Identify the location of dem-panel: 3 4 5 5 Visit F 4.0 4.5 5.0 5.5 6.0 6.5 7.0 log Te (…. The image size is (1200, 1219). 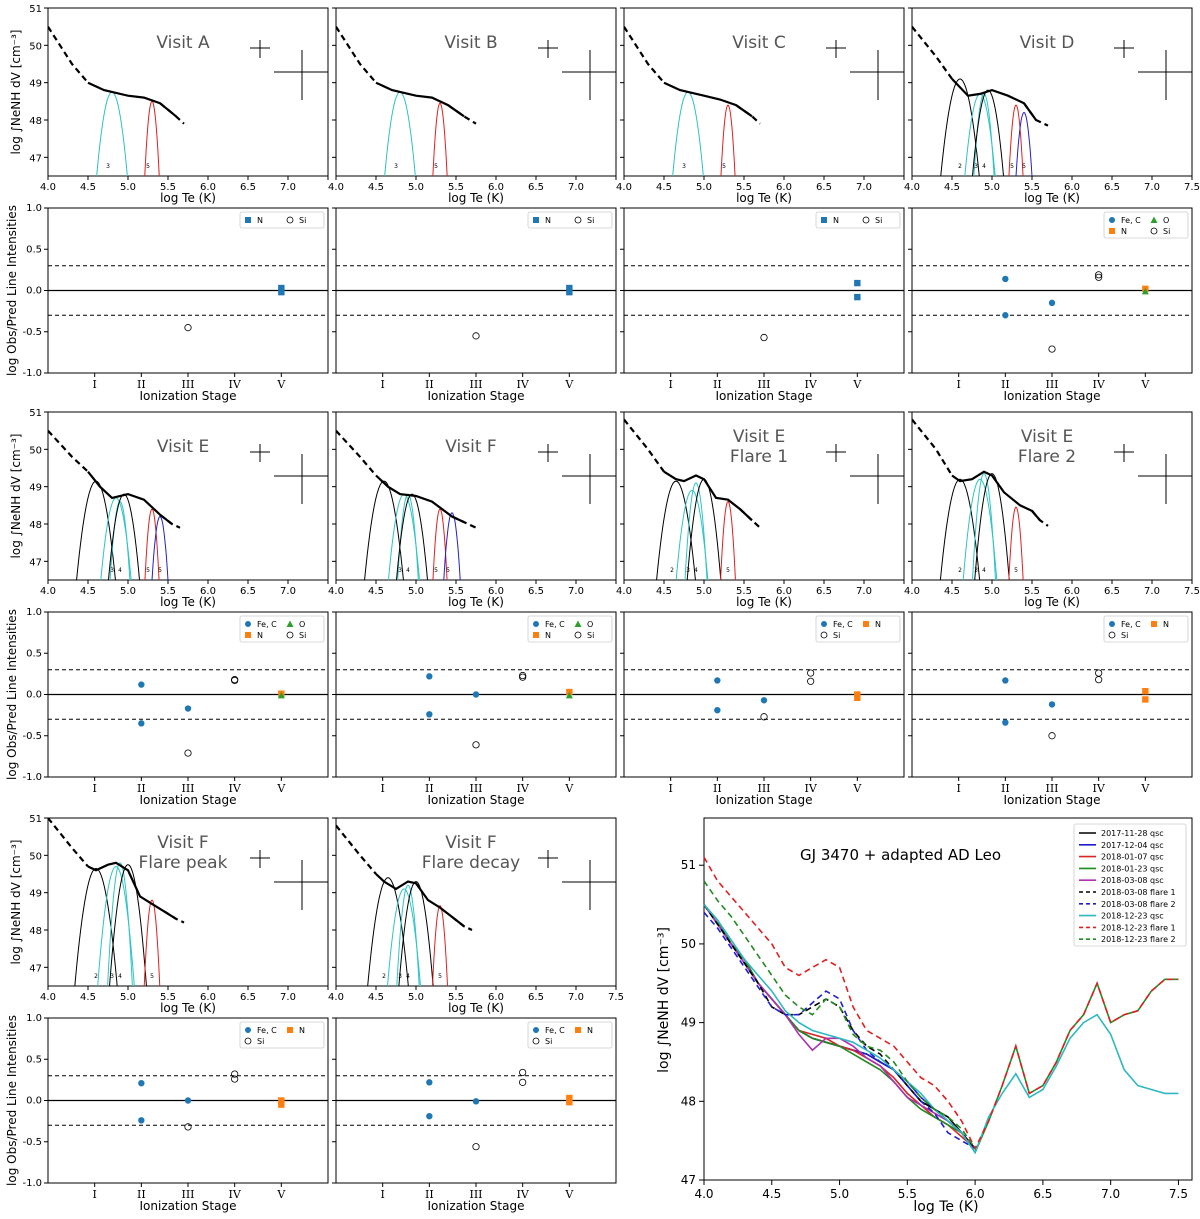
(472, 510).